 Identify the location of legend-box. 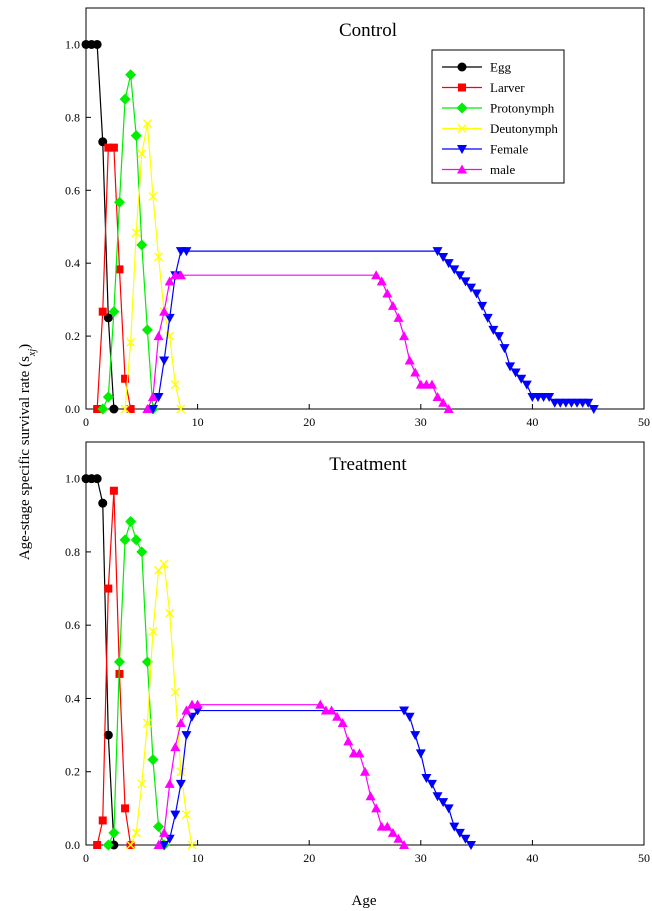
(498, 116).